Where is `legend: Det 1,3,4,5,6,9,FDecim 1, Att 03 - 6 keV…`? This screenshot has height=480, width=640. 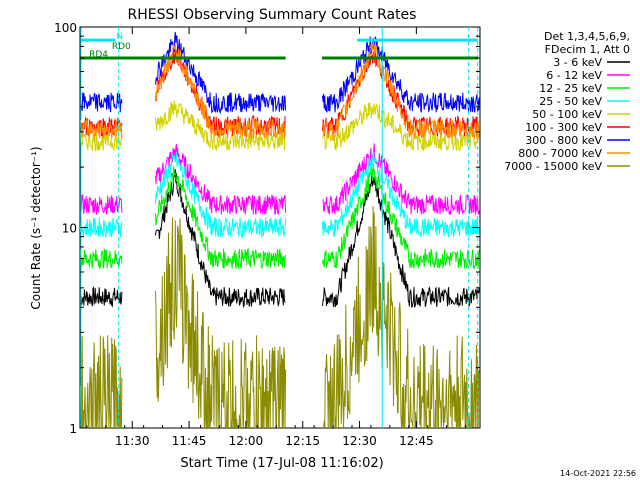
legend: Det 1,3,4,5,6,9,FDecim 1, Att 03 - 6 keV… is located at coordinates (567, 101).